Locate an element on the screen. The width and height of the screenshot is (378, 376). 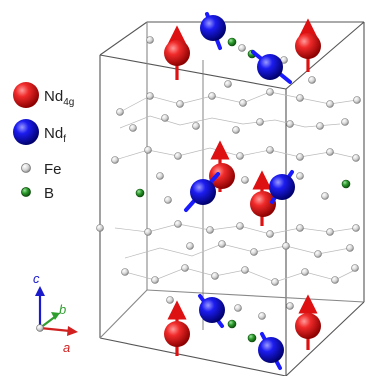
legend-item-ndf: Ndf is located at coordinates (39, 132).